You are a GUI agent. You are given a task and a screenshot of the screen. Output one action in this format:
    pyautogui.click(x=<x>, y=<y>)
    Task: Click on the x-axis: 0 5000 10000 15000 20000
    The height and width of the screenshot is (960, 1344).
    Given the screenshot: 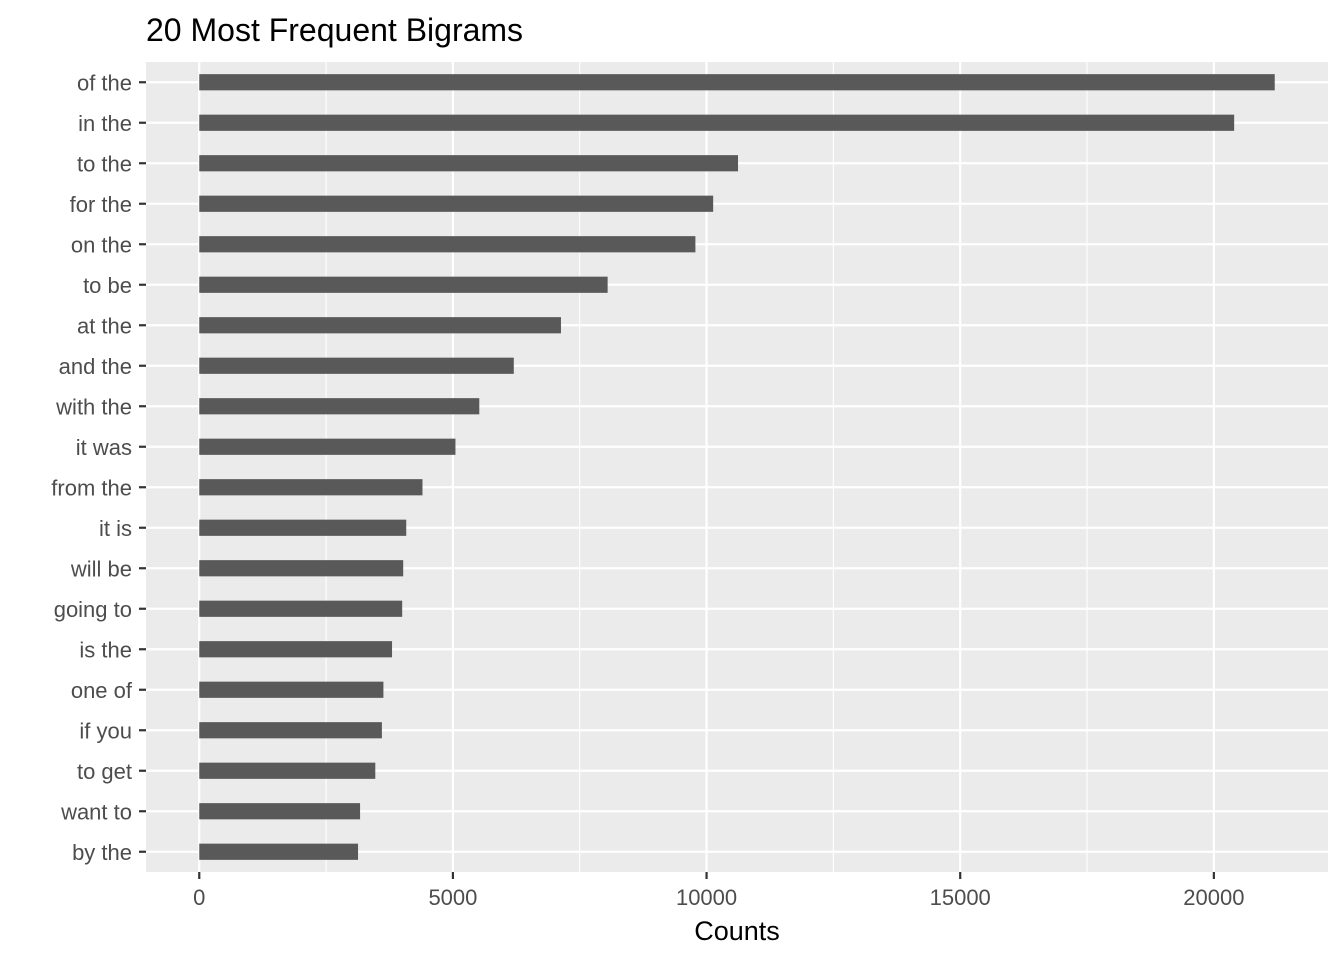 What is the action you would take?
    pyautogui.click(x=718, y=891)
    